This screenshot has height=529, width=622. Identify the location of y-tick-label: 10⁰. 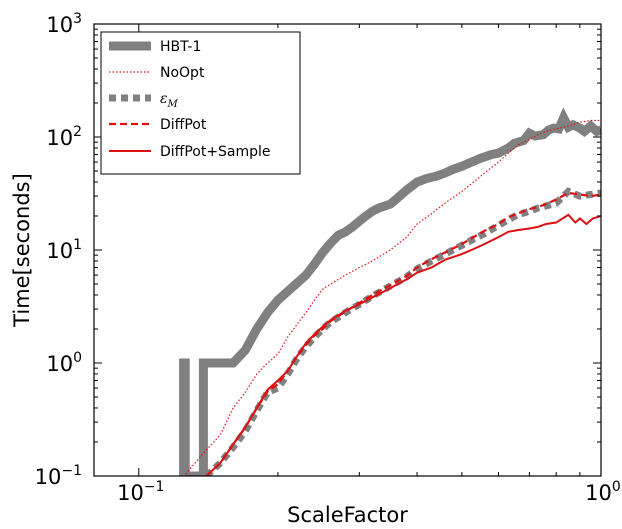
(64, 363).